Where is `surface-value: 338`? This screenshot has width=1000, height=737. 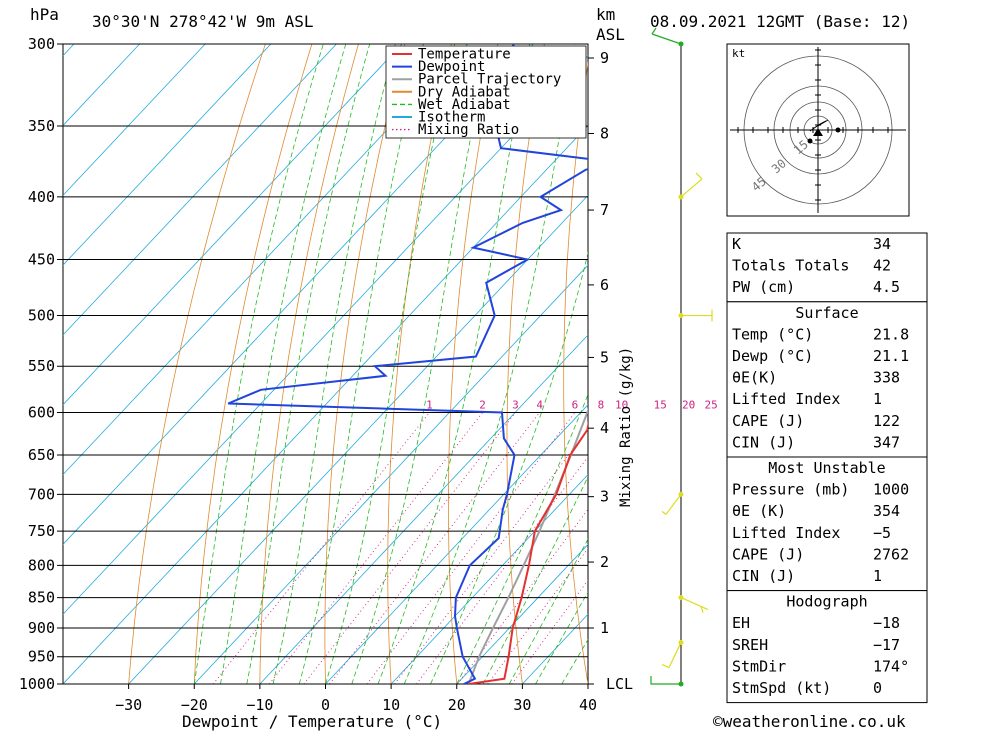
surface-value: 338 is located at coordinates (886, 378).